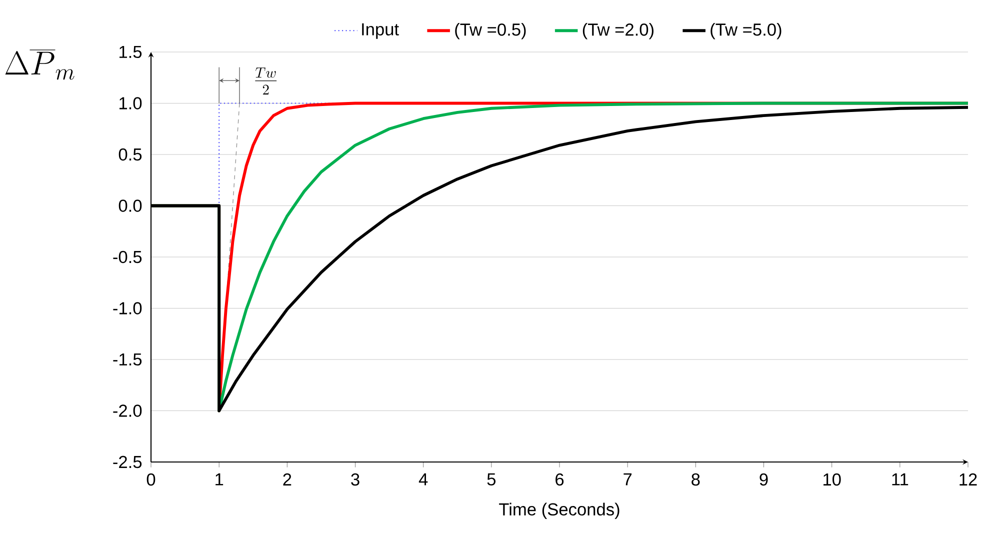  Describe the element at coordinates (764, 479) in the screenshot. I see `x-tick-label: 9` at that location.